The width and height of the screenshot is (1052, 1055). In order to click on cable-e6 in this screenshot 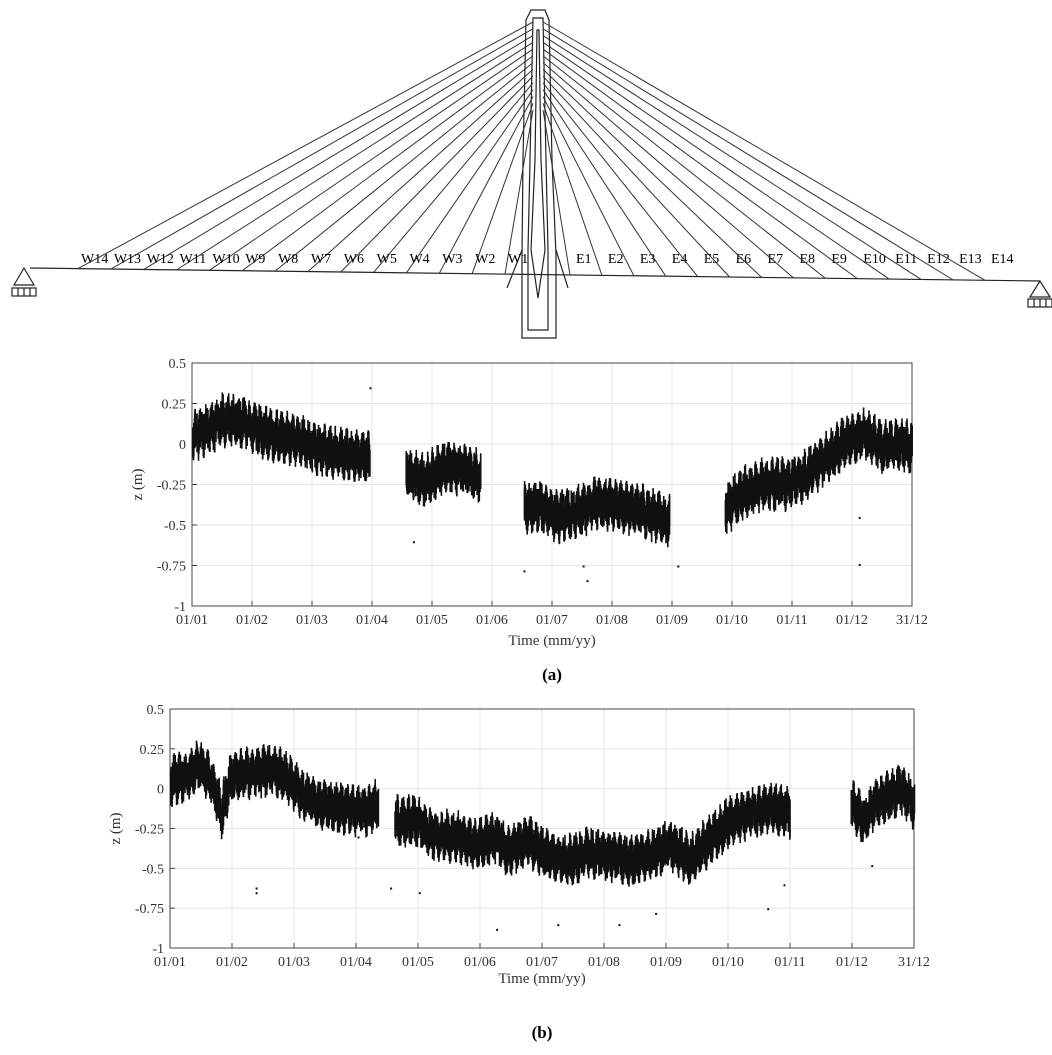, I will do `click(636, 176)`.